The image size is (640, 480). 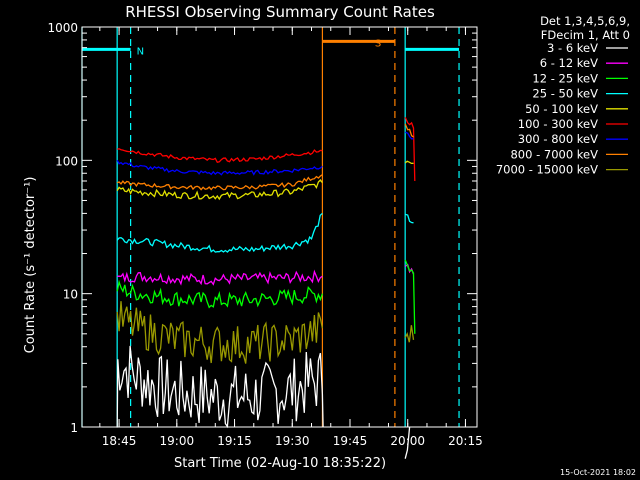 What do you see at coordinates (140, 51) in the screenshot?
I see `flag-label-N: N` at bounding box center [140, 51].